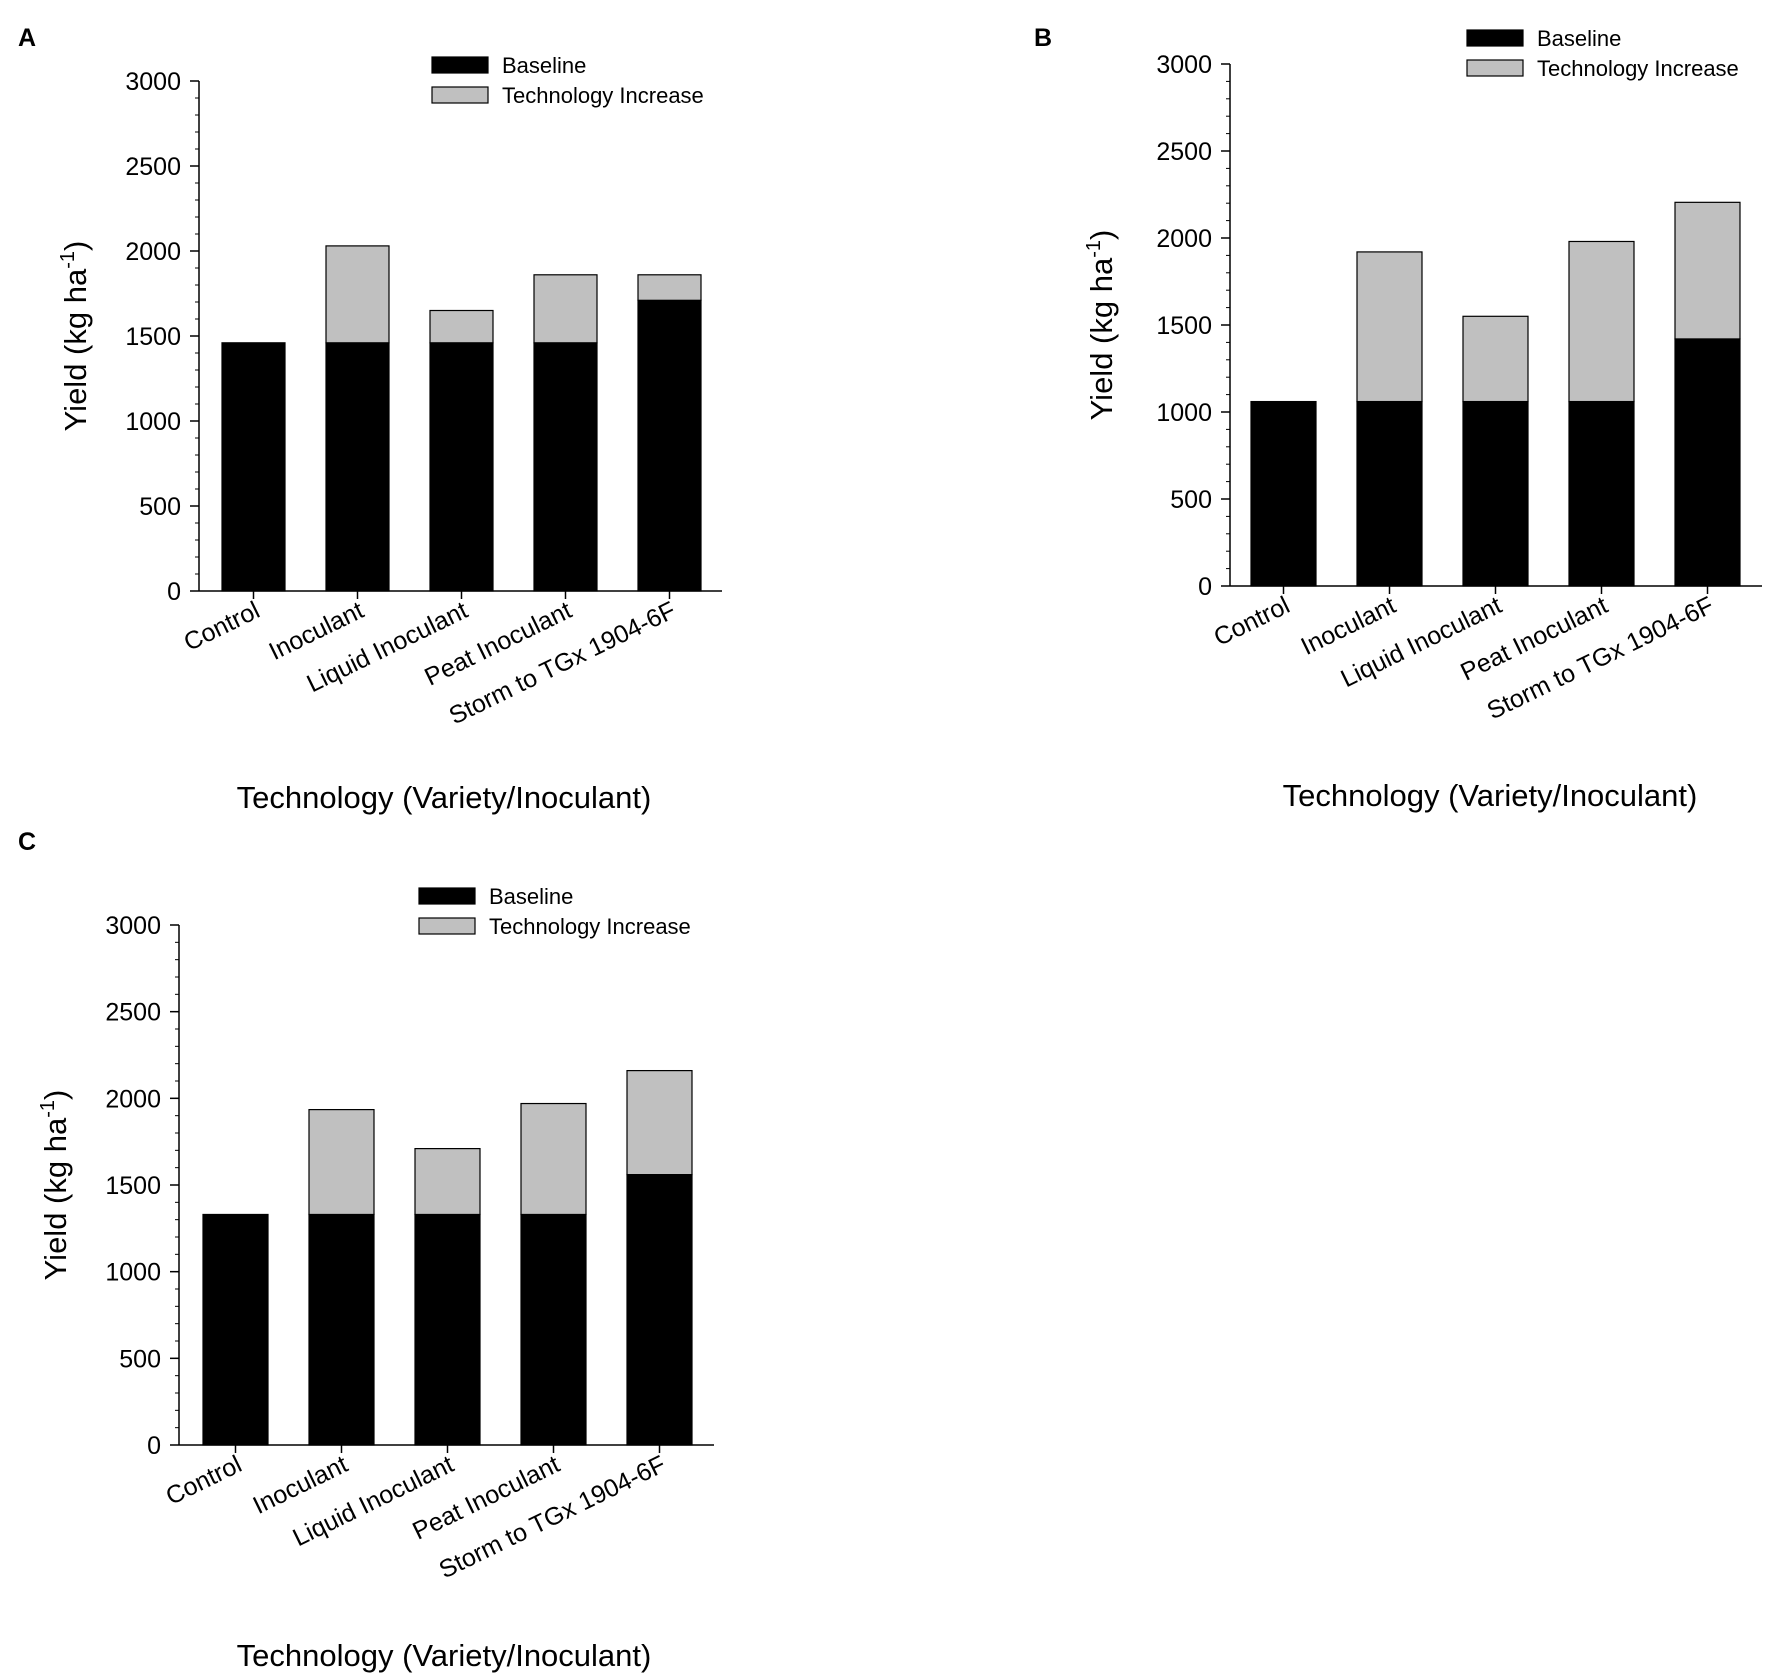  What do you see at coordinates (27, 842) in the screenshot?
I see `panel-label: C` at bounding box center [27, 842].